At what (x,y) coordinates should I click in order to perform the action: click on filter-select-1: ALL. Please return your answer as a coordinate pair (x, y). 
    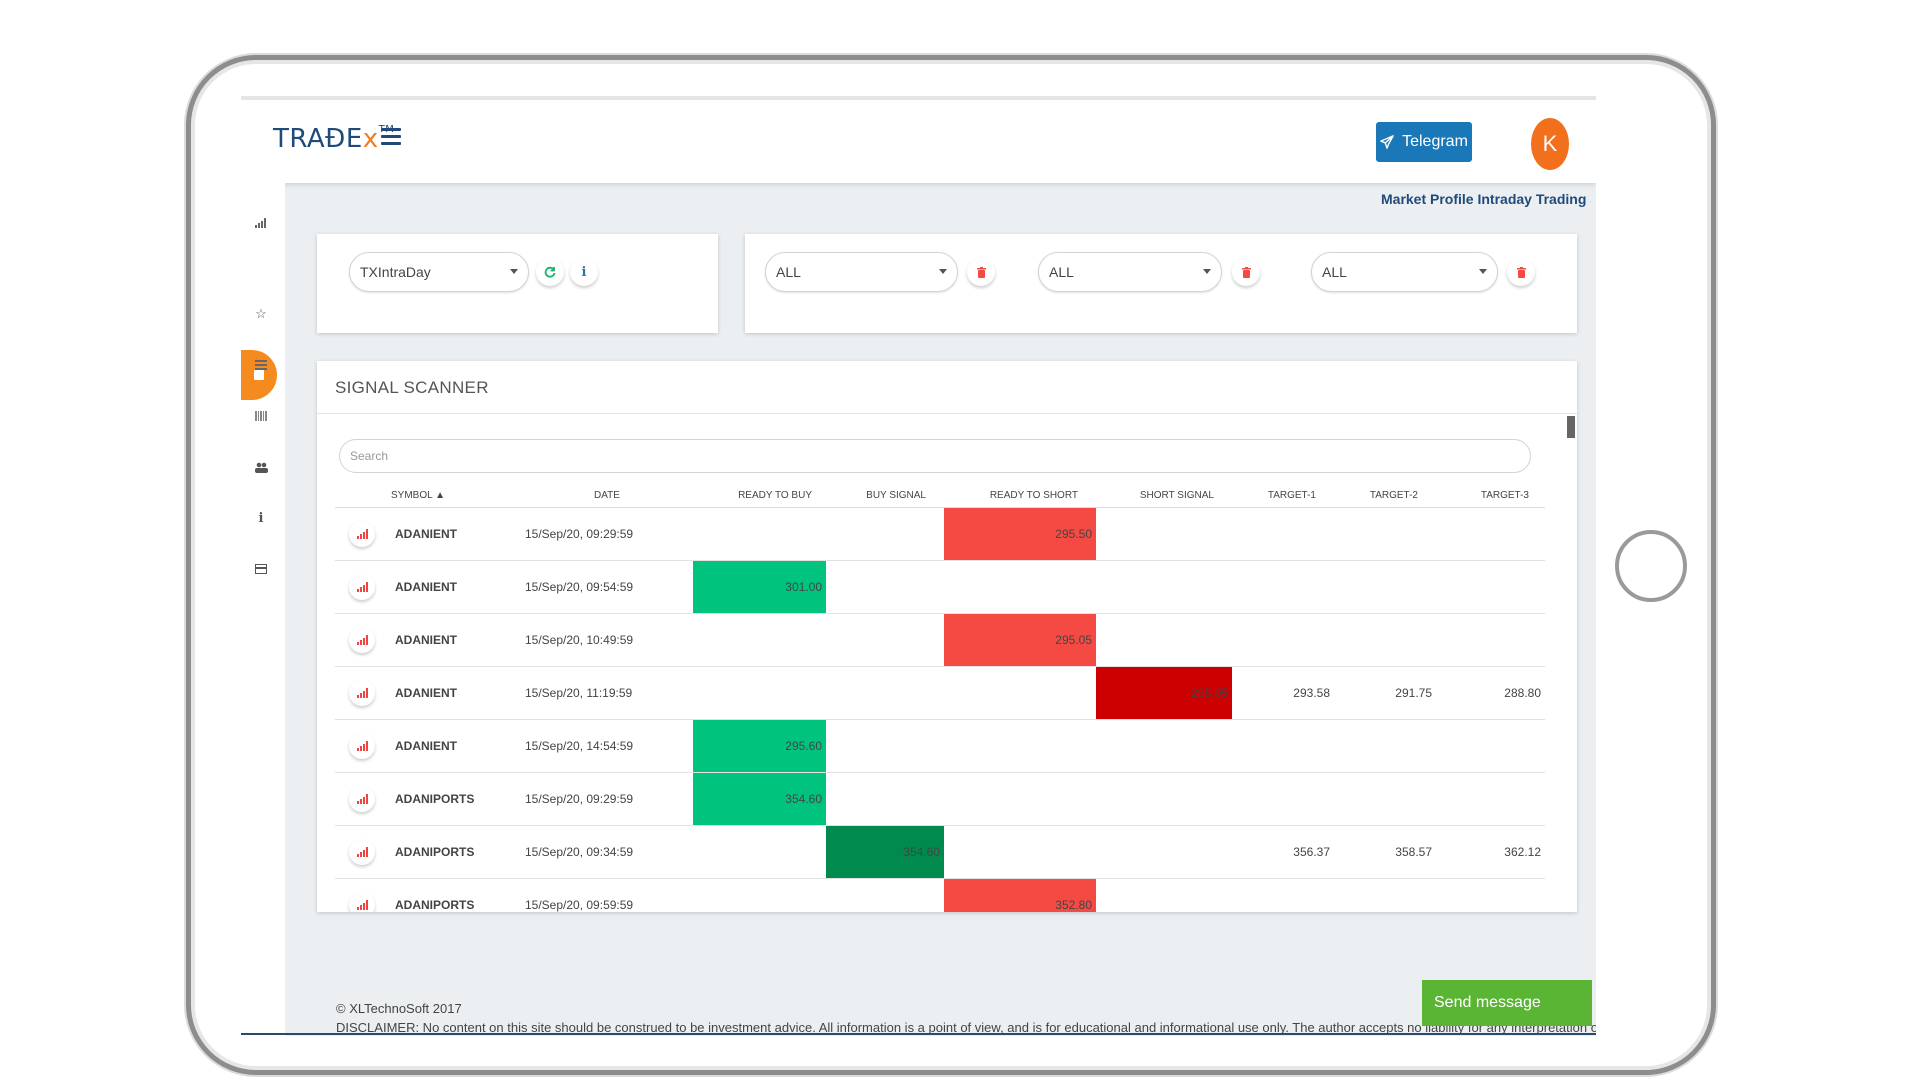
    Looking at the image, I should click on (861, 272).